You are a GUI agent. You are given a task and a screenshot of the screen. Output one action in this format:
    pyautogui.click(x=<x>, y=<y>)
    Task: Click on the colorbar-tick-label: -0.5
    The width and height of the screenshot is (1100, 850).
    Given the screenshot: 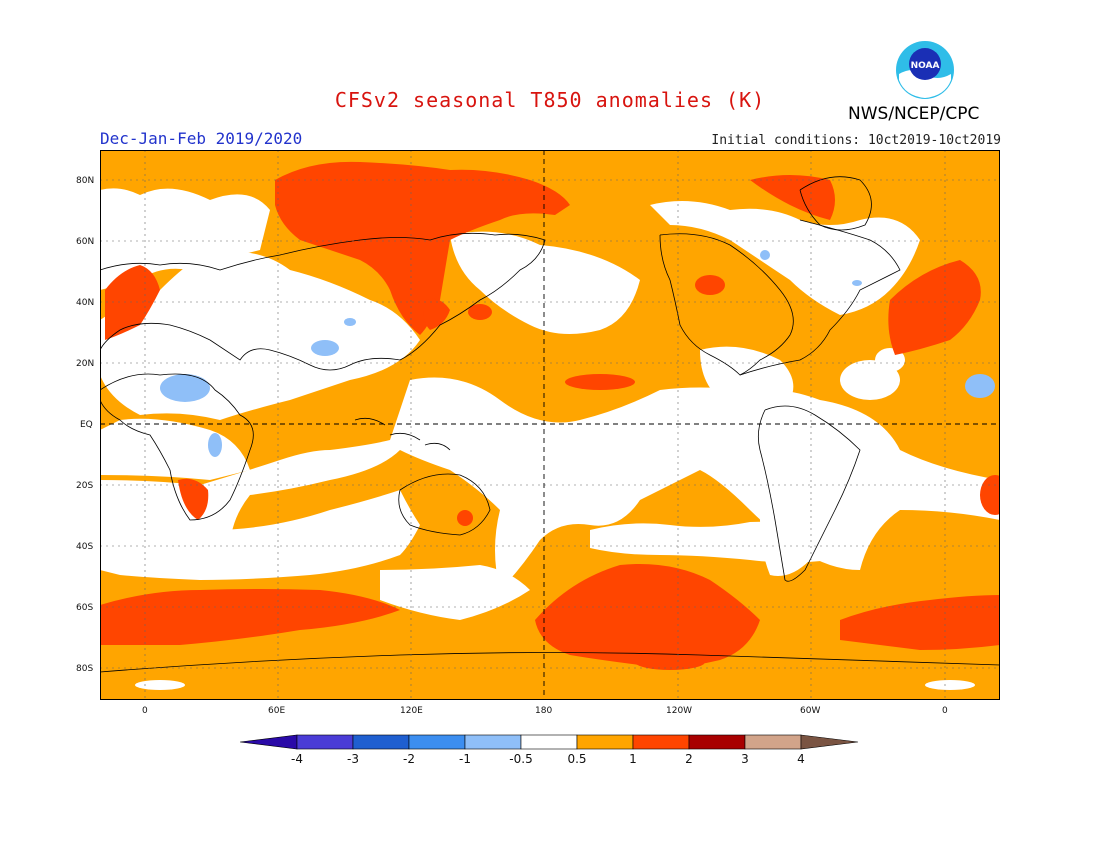 What is the action you would take?
    pyautogui.click(x=521, y=759)
    